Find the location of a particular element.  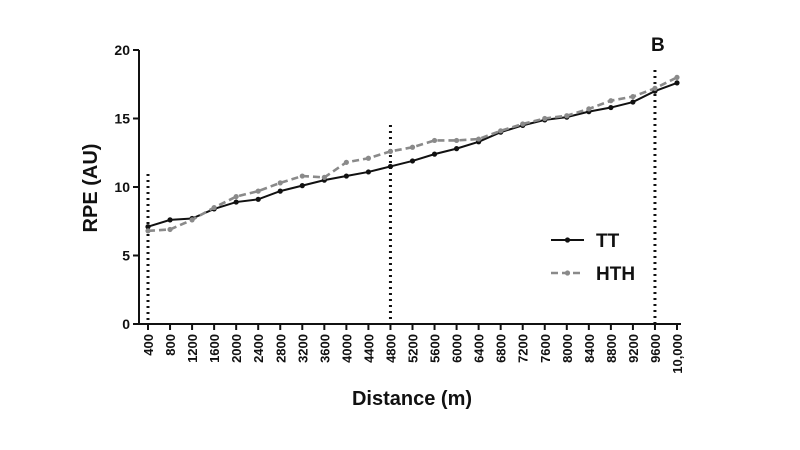

panel-label: B is located at coordinates (658, 45).